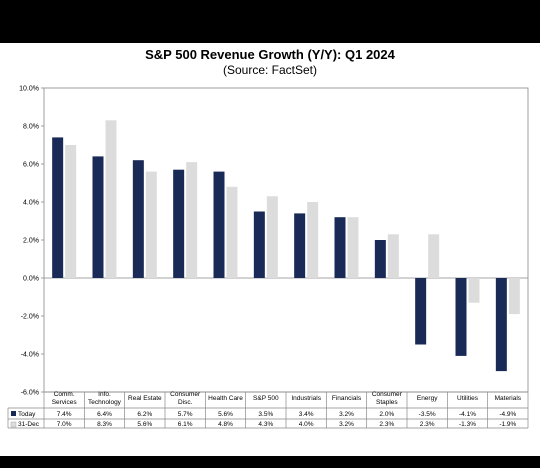  I want to click on data-label: 4.3%, so click(265, 424).